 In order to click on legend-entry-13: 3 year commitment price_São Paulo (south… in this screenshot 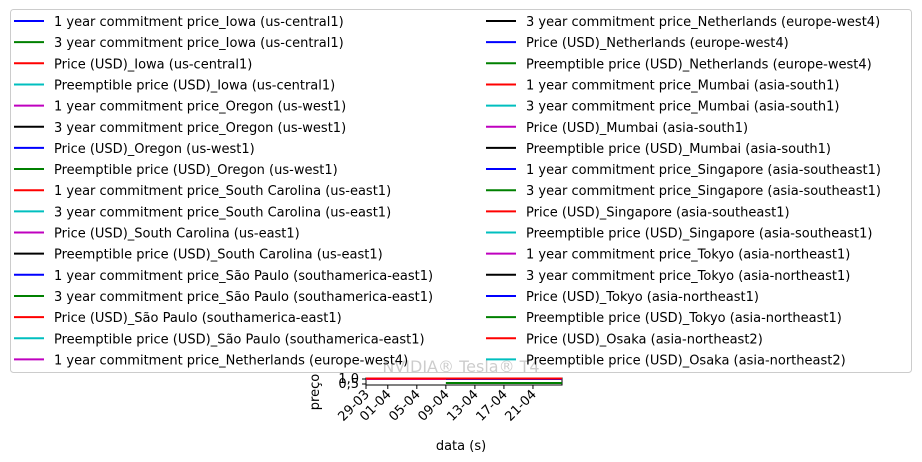, I will do `click(243, 297)`.